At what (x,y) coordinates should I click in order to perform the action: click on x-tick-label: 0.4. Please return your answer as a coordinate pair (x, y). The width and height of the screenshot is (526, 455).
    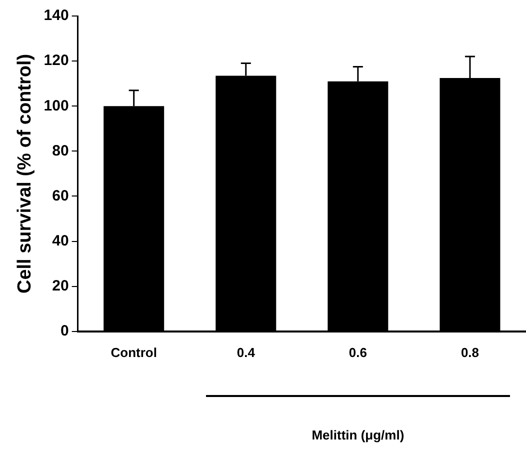
    Looking at the image, I should click on (246, 352).